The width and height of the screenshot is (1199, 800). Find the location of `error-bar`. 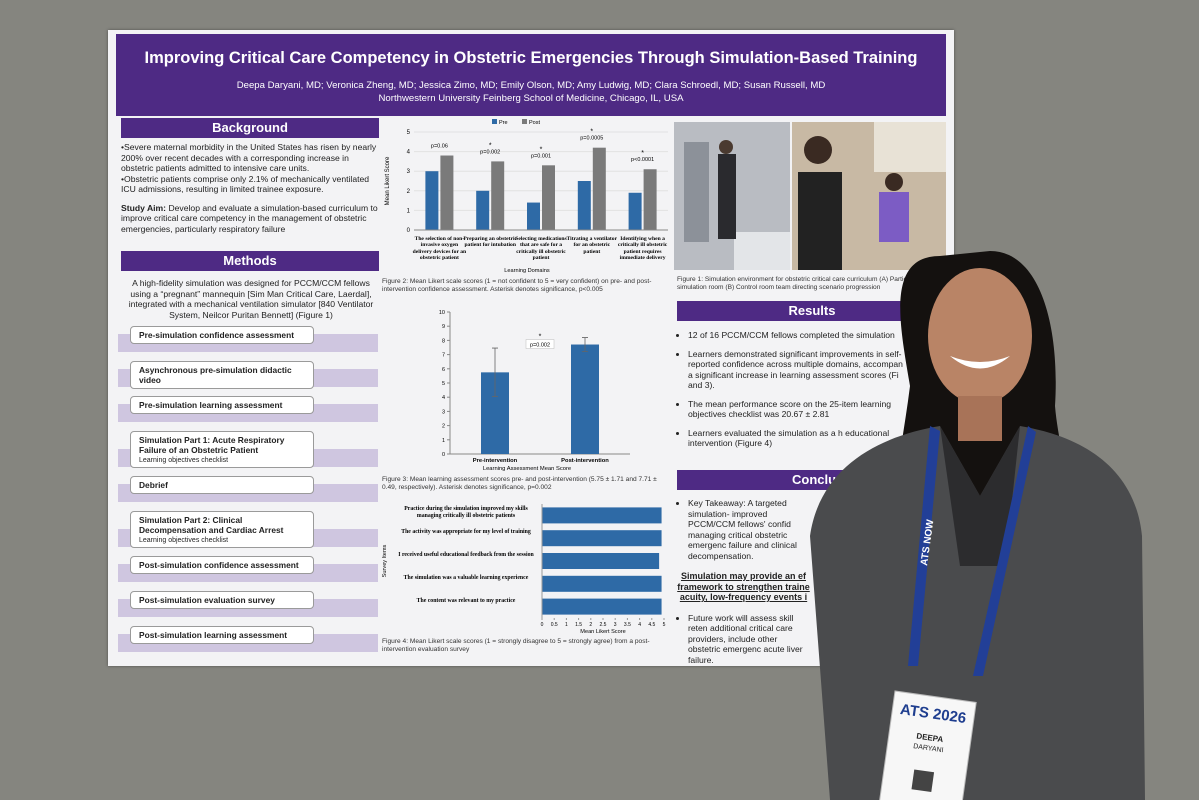

error-bar is located at coordinates (495, 372).